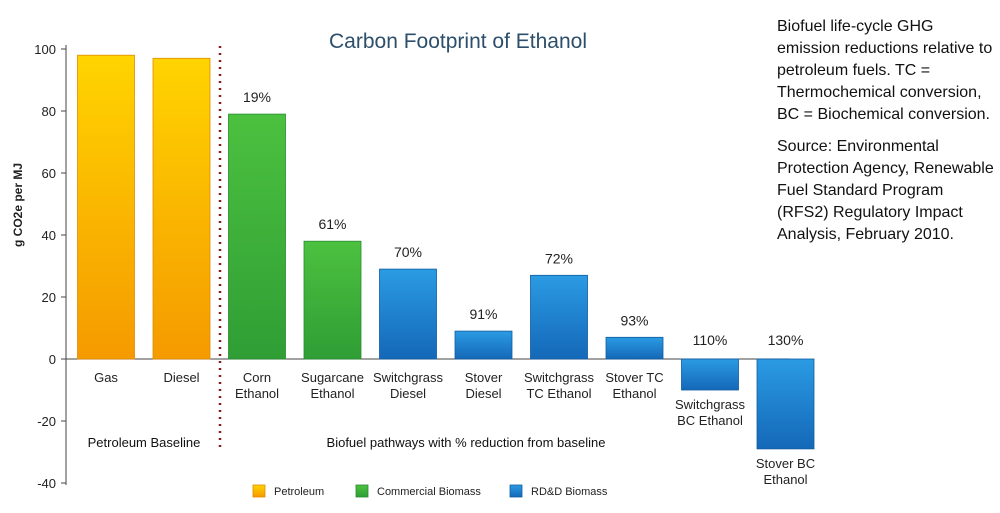  What do you see at coordinates (483, 314) in the screenshot?
I see `reduction-label: 91%` at bounding box center [483, 314].